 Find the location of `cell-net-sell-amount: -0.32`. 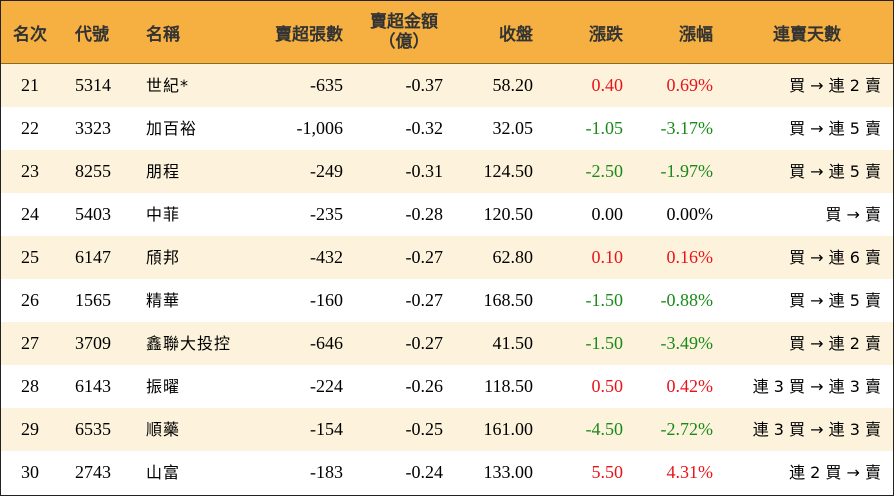

cell-net-sell-amount: -0.32 is located at coordinates (424, 128).